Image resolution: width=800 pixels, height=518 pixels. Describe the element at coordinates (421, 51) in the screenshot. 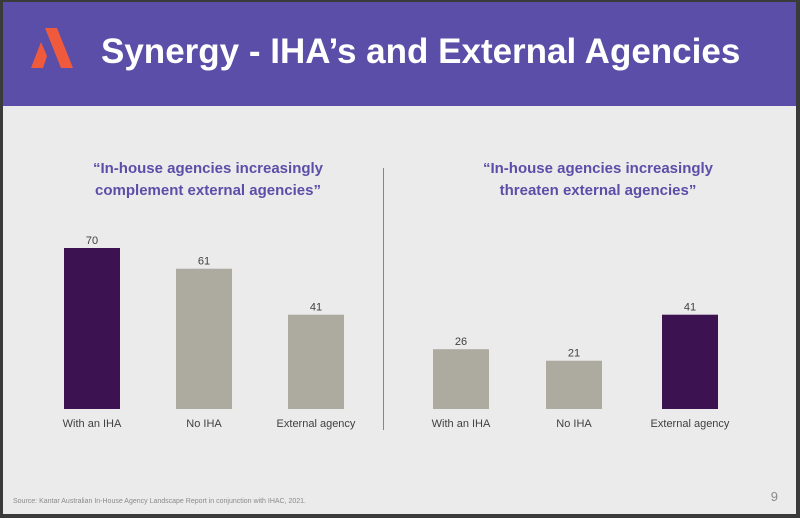

I see `page-title: Synergy - IHA’s and External Agencies` at that location.